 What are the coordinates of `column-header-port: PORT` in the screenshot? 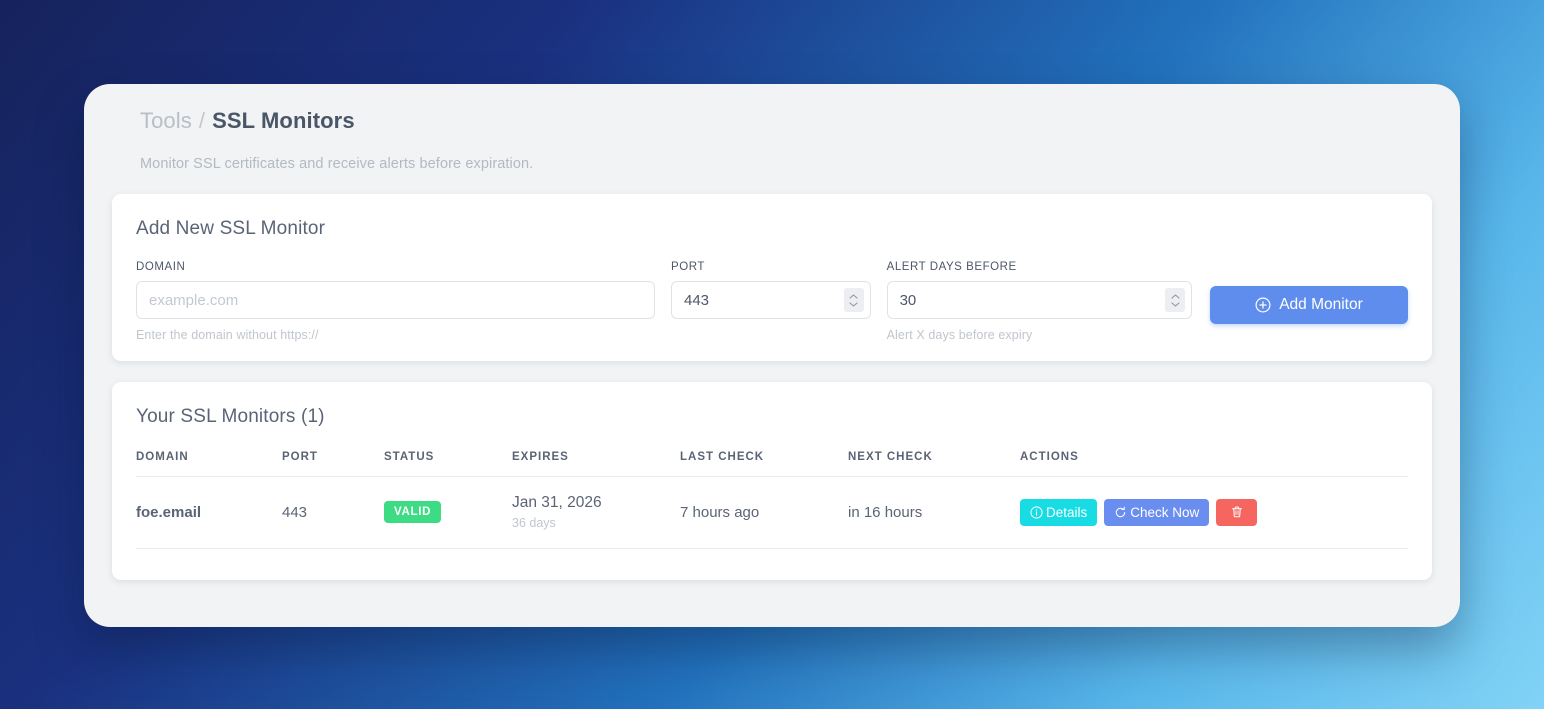 It's located at (333, 464).